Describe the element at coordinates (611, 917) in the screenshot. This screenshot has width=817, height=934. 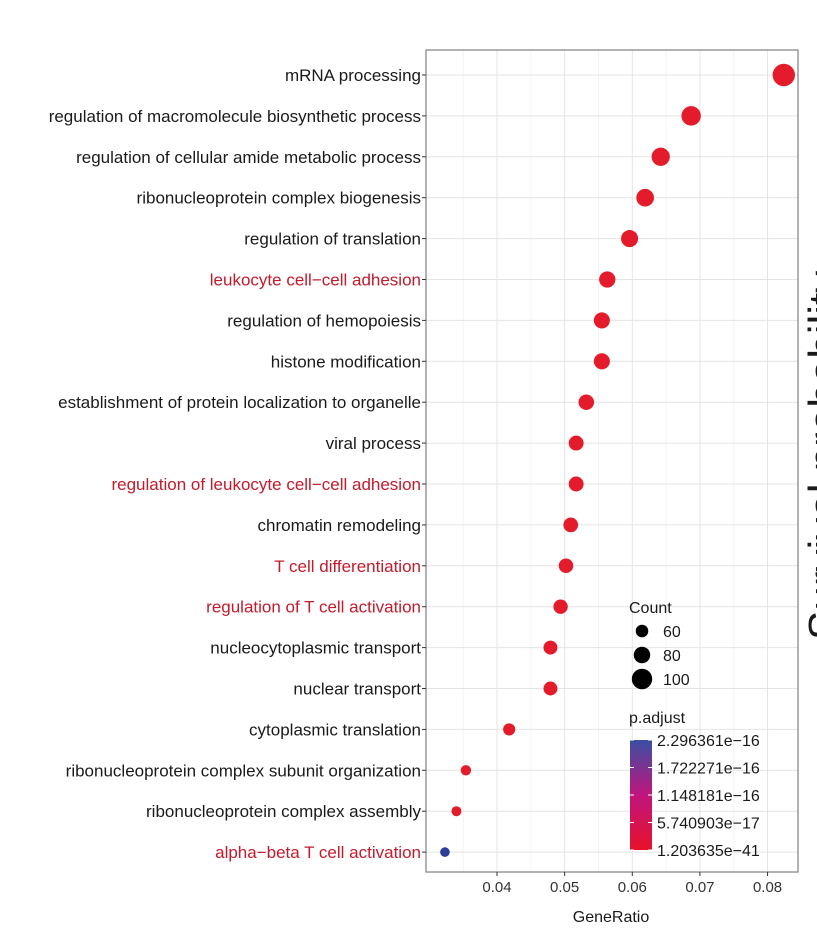
I see `x-axis-title: GeneRatio` at that location.